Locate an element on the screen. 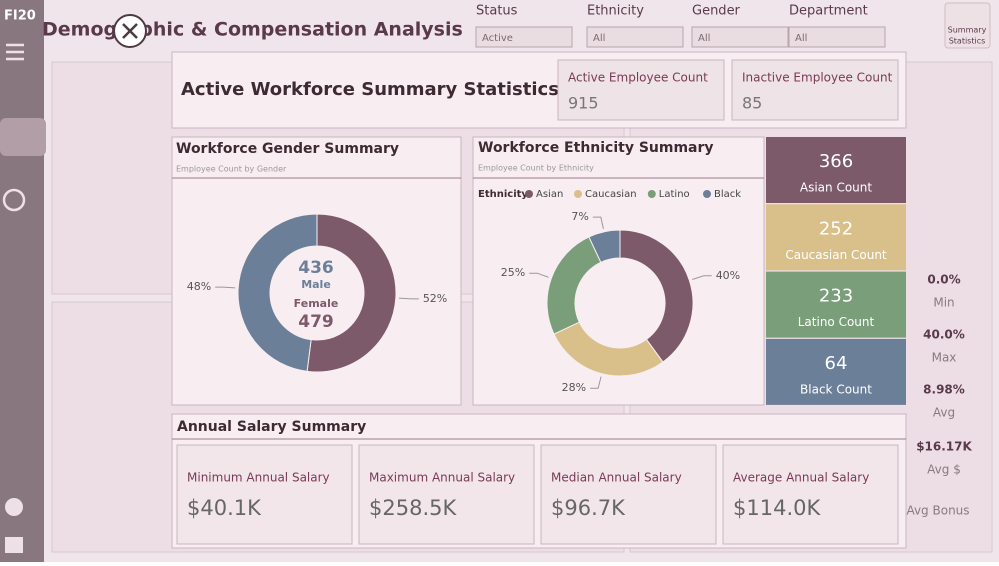 The width and height of the screenshot is (999, 566). data-label: 25% is located at coordinates (513, 272).